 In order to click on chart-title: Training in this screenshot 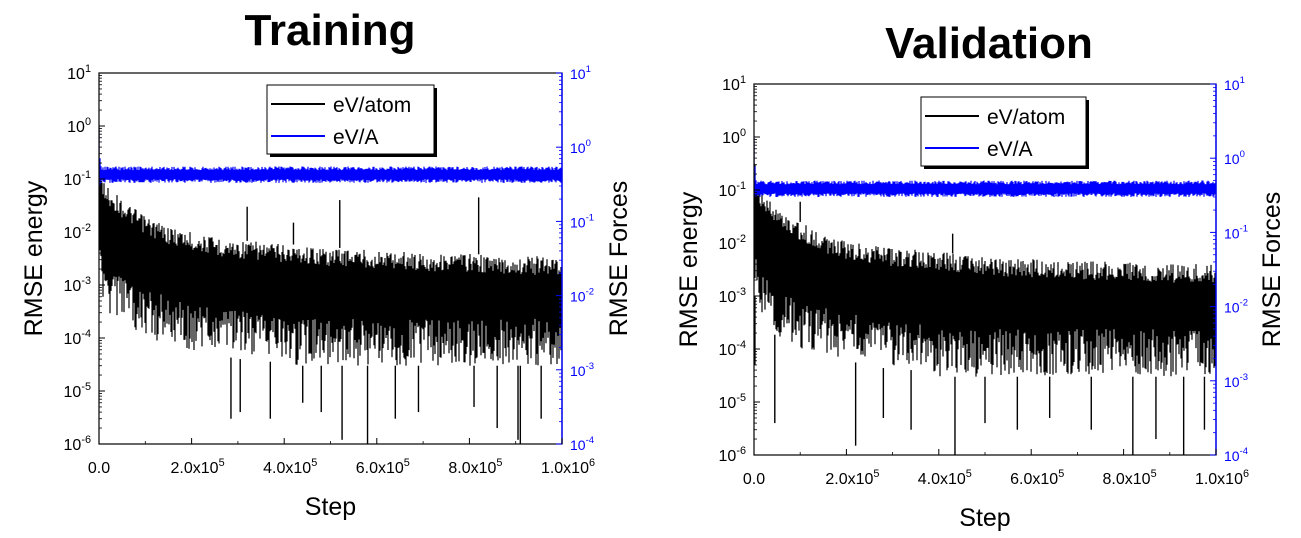, I will do `click(329, 30)`.